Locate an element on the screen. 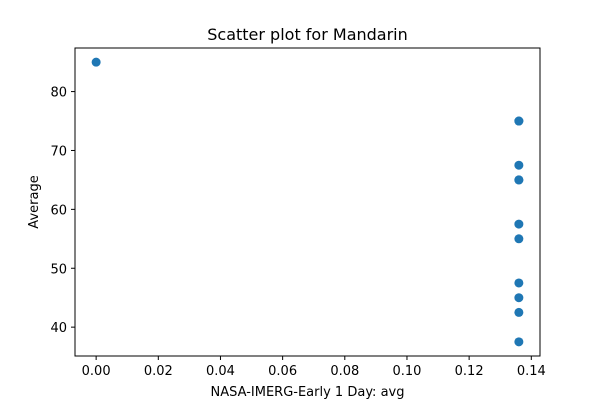 The width and height of the screenshot is (600, 400). y-tick-label: 50 is located at coordinates (58, 269).